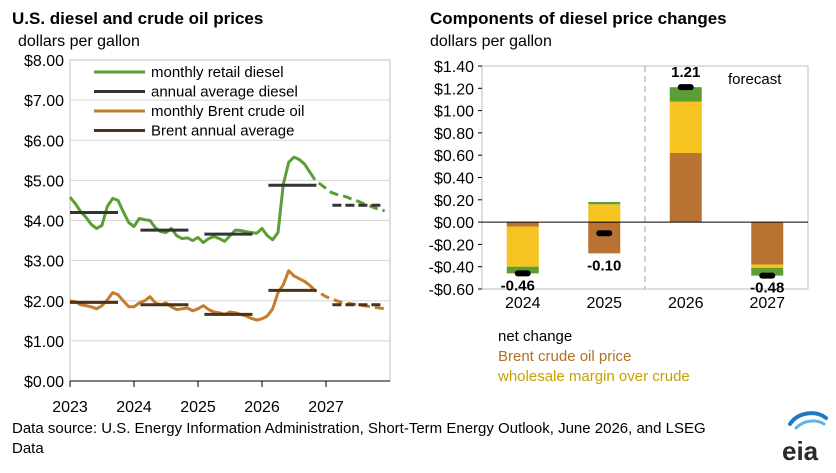  Describe the element at coordinates (44, 61) in the screenshot. I see `left-y-tick-label: $8.00` at that location.